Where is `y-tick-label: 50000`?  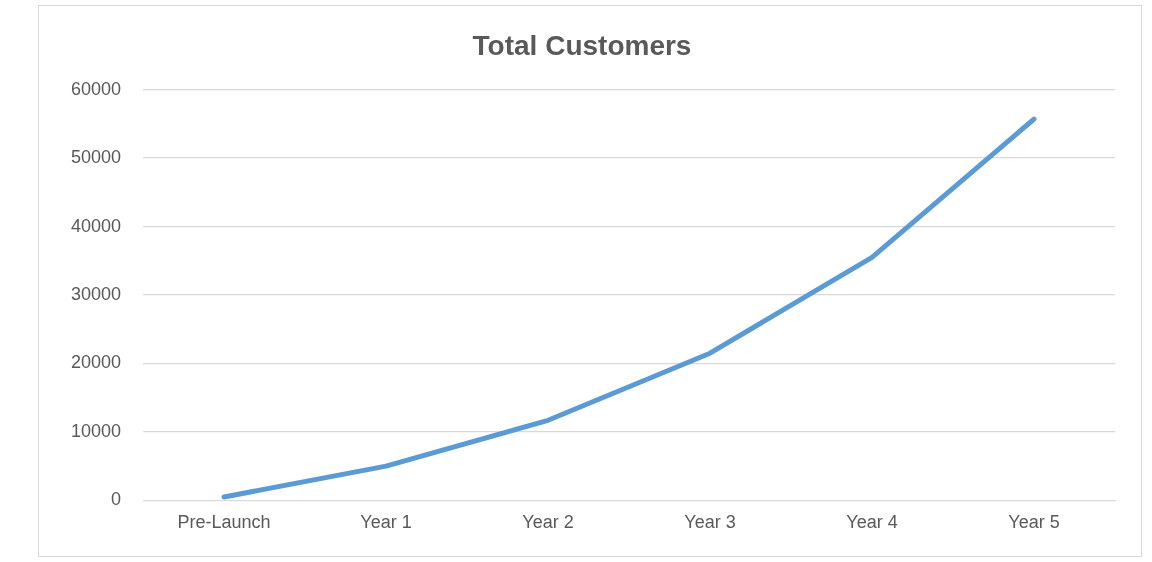 y-tick-label: 50000 is located at coordinates (96, 157).